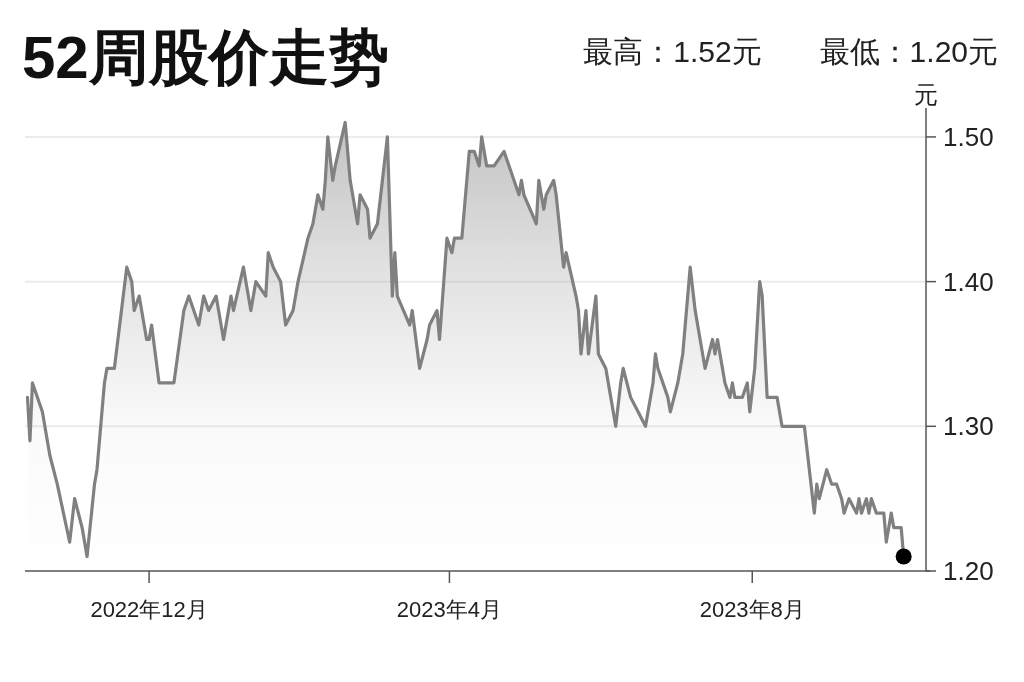 The width and height of the screenshot is (1024, 682). Describe the element at coordinates (752, 609) in the screenshot. I see `x-tick-label: 2023年8月` at that location.